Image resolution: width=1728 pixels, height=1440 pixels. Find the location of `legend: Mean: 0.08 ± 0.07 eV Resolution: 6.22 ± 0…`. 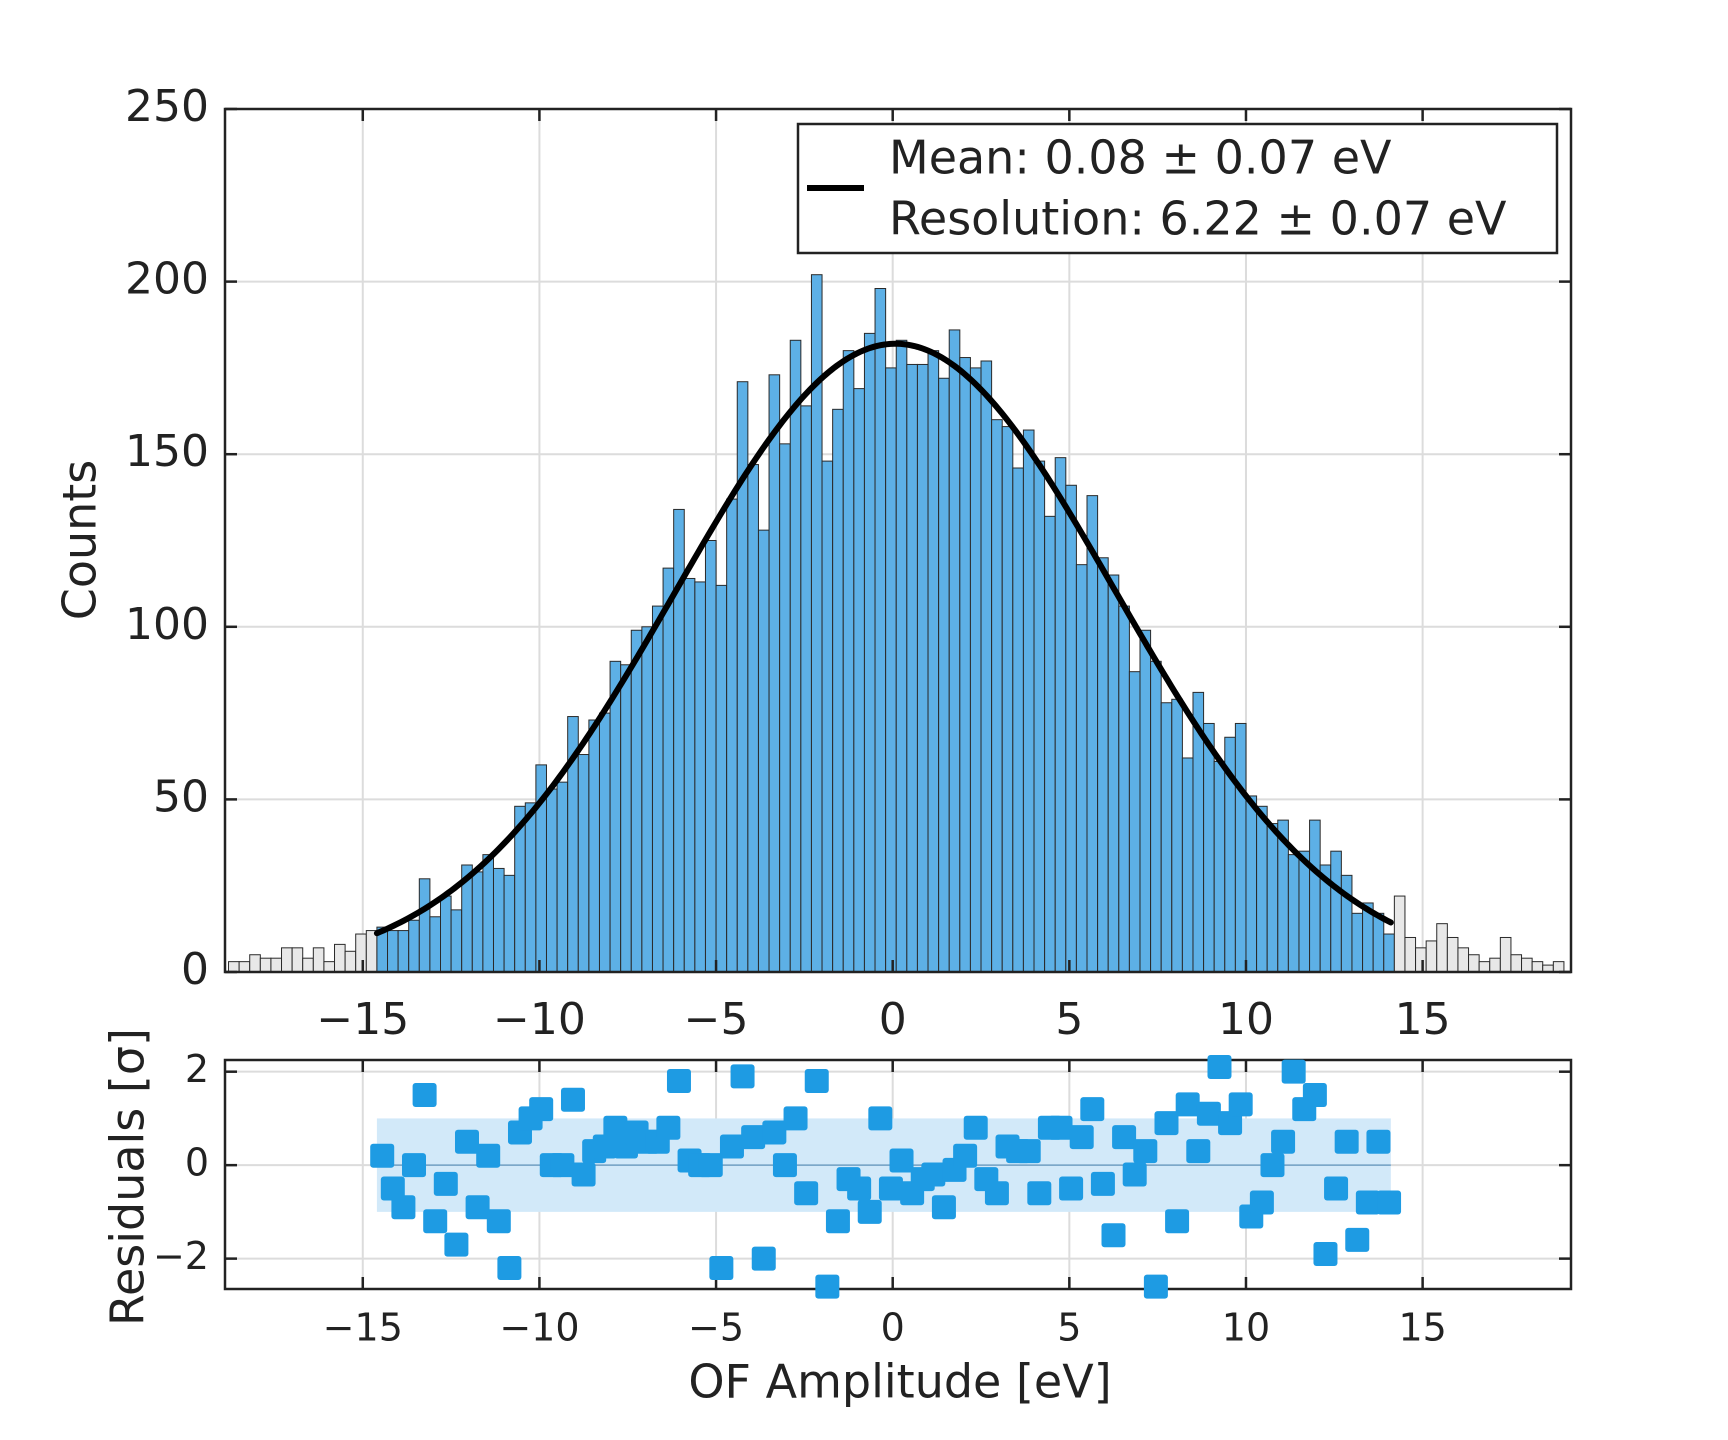

legend: Mean: 0.08 ± 0.07 eV Resolution: 6.22 ± 0… is located at coordinates (1177, 188).